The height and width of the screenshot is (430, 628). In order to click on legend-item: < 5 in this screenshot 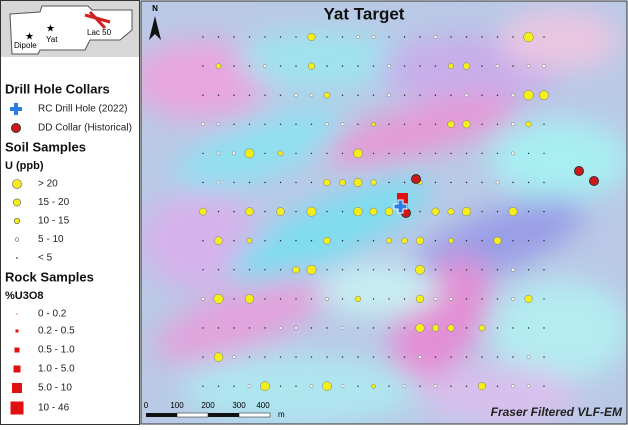, I will do `click(45, 258)`.